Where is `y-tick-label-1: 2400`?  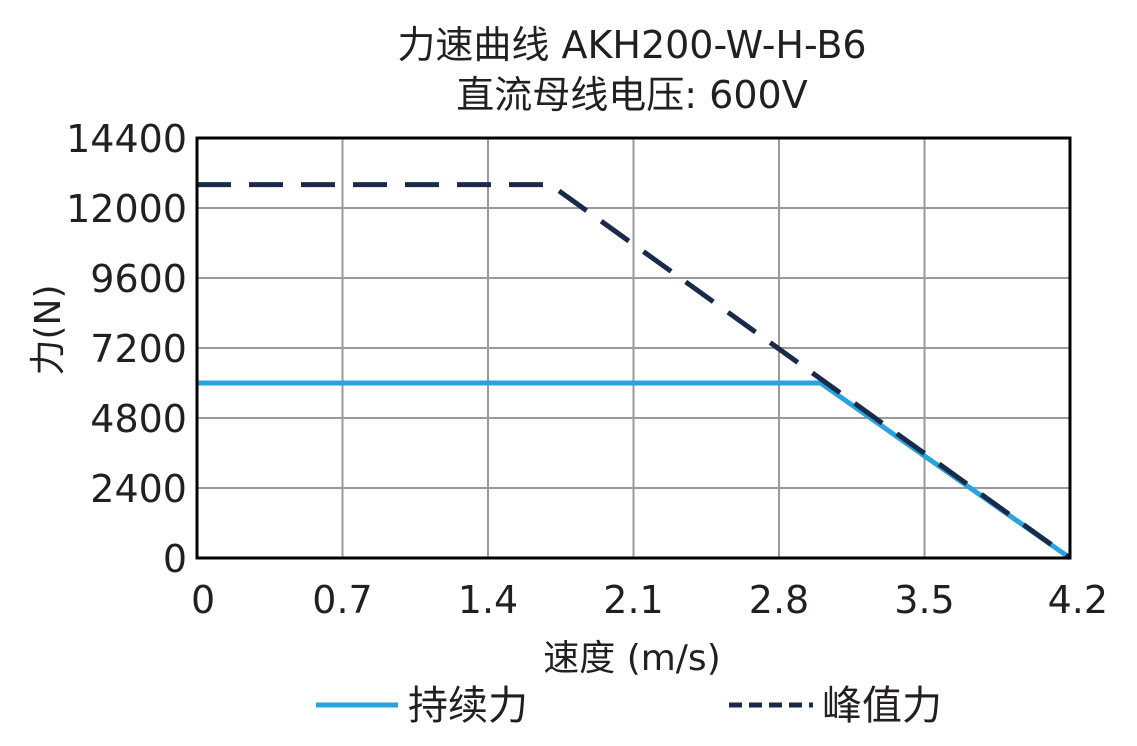
y-tick-label-1: 2400 is located at coordinates (138, 489).